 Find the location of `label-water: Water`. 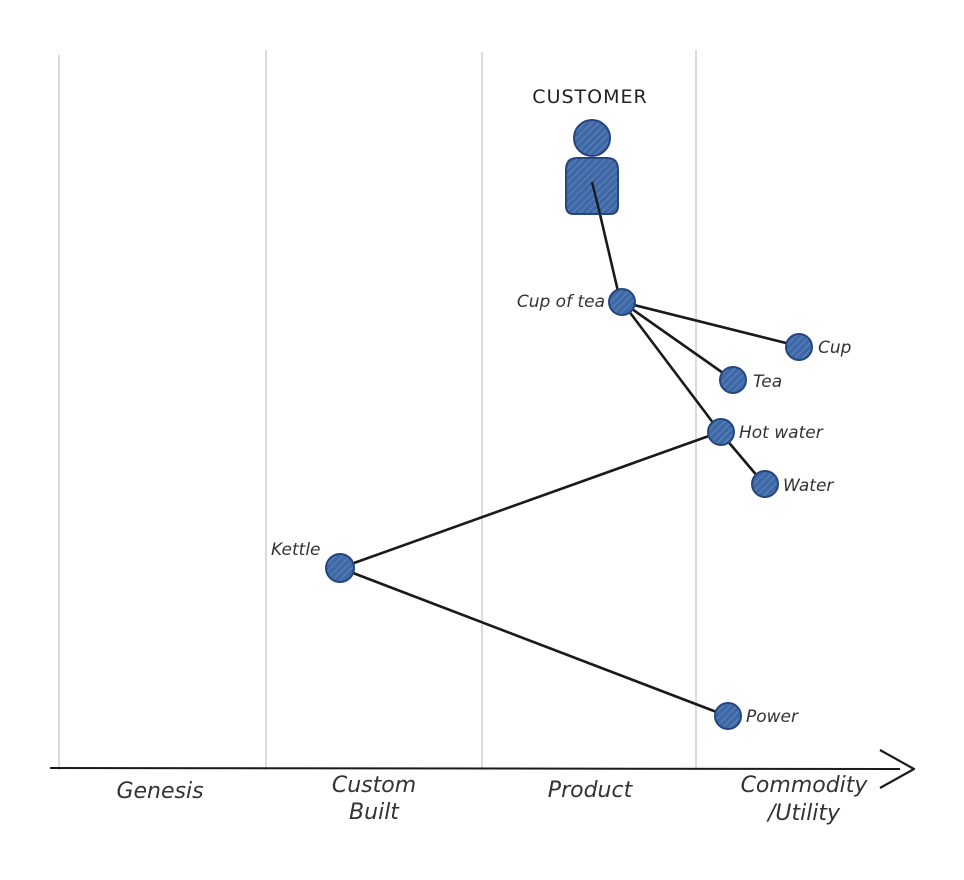

label-water: Water is located at coordinates (808, 486).